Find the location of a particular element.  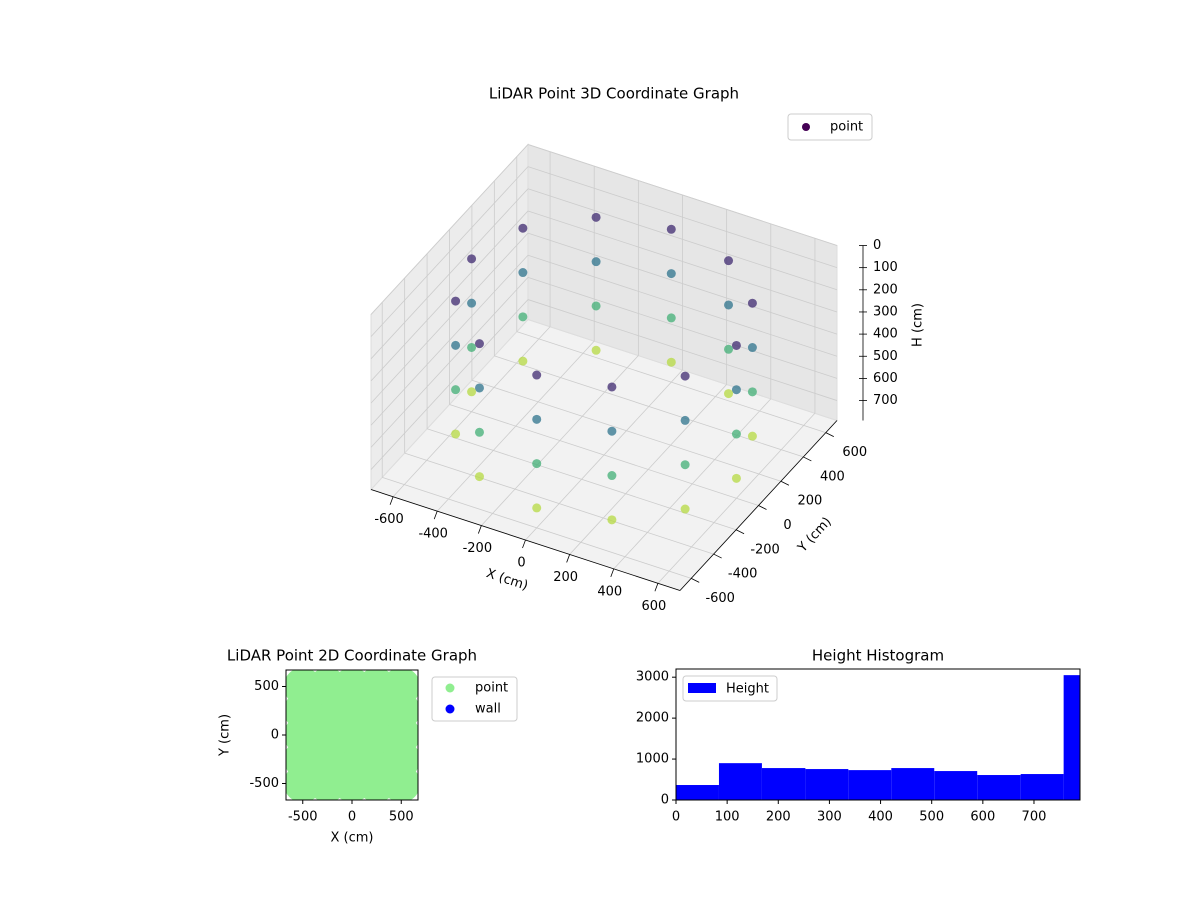

y-axis-label: Y (cm) is located at coordinates (225, 735).